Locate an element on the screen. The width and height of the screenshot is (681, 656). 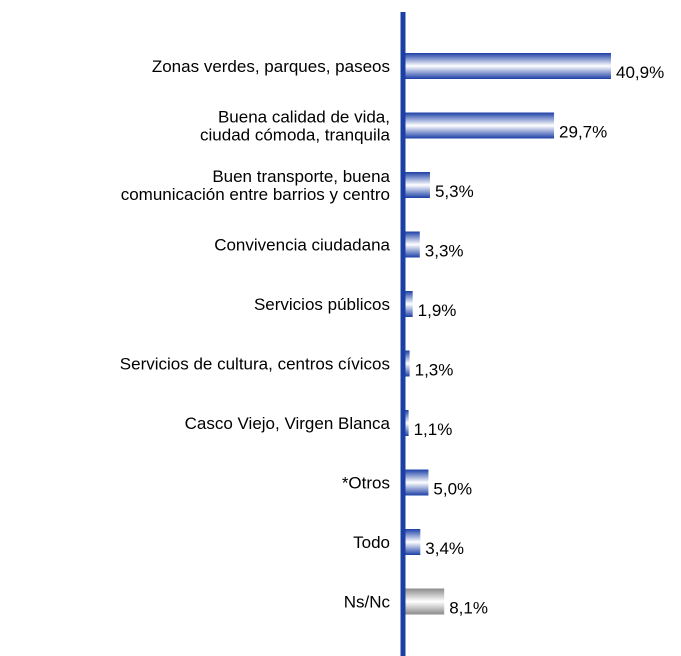
value-label: 1,3% is located at coordinates (434, 370).